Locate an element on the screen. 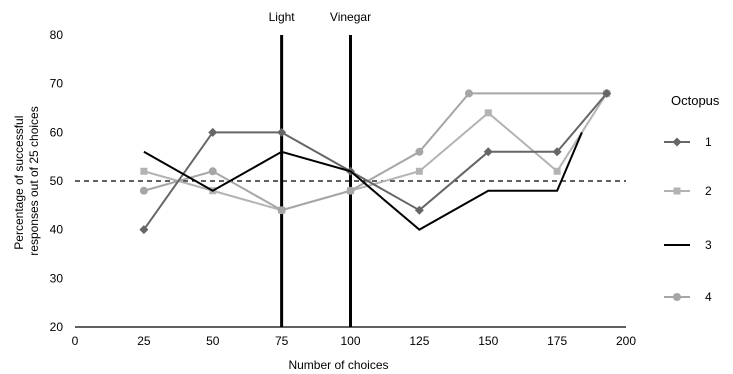  legend-item-3: 3 is located at coordinates (688, 245).